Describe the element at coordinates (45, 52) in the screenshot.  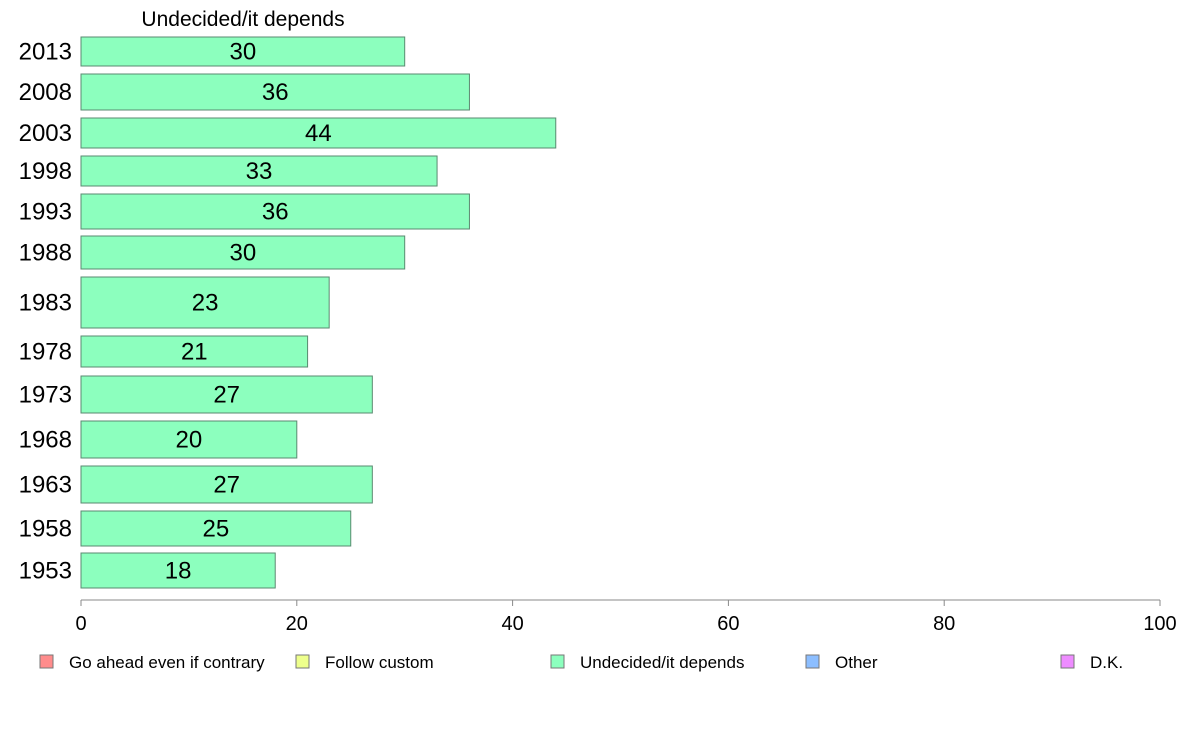
I see `category-label-2013: 2013` at that location.